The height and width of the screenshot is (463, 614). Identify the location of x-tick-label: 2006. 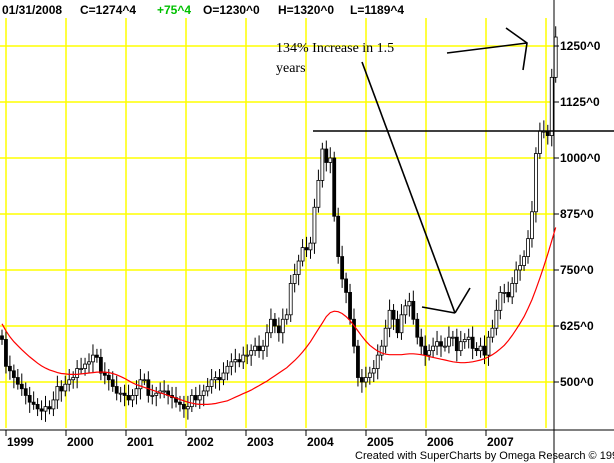
(440, 442).